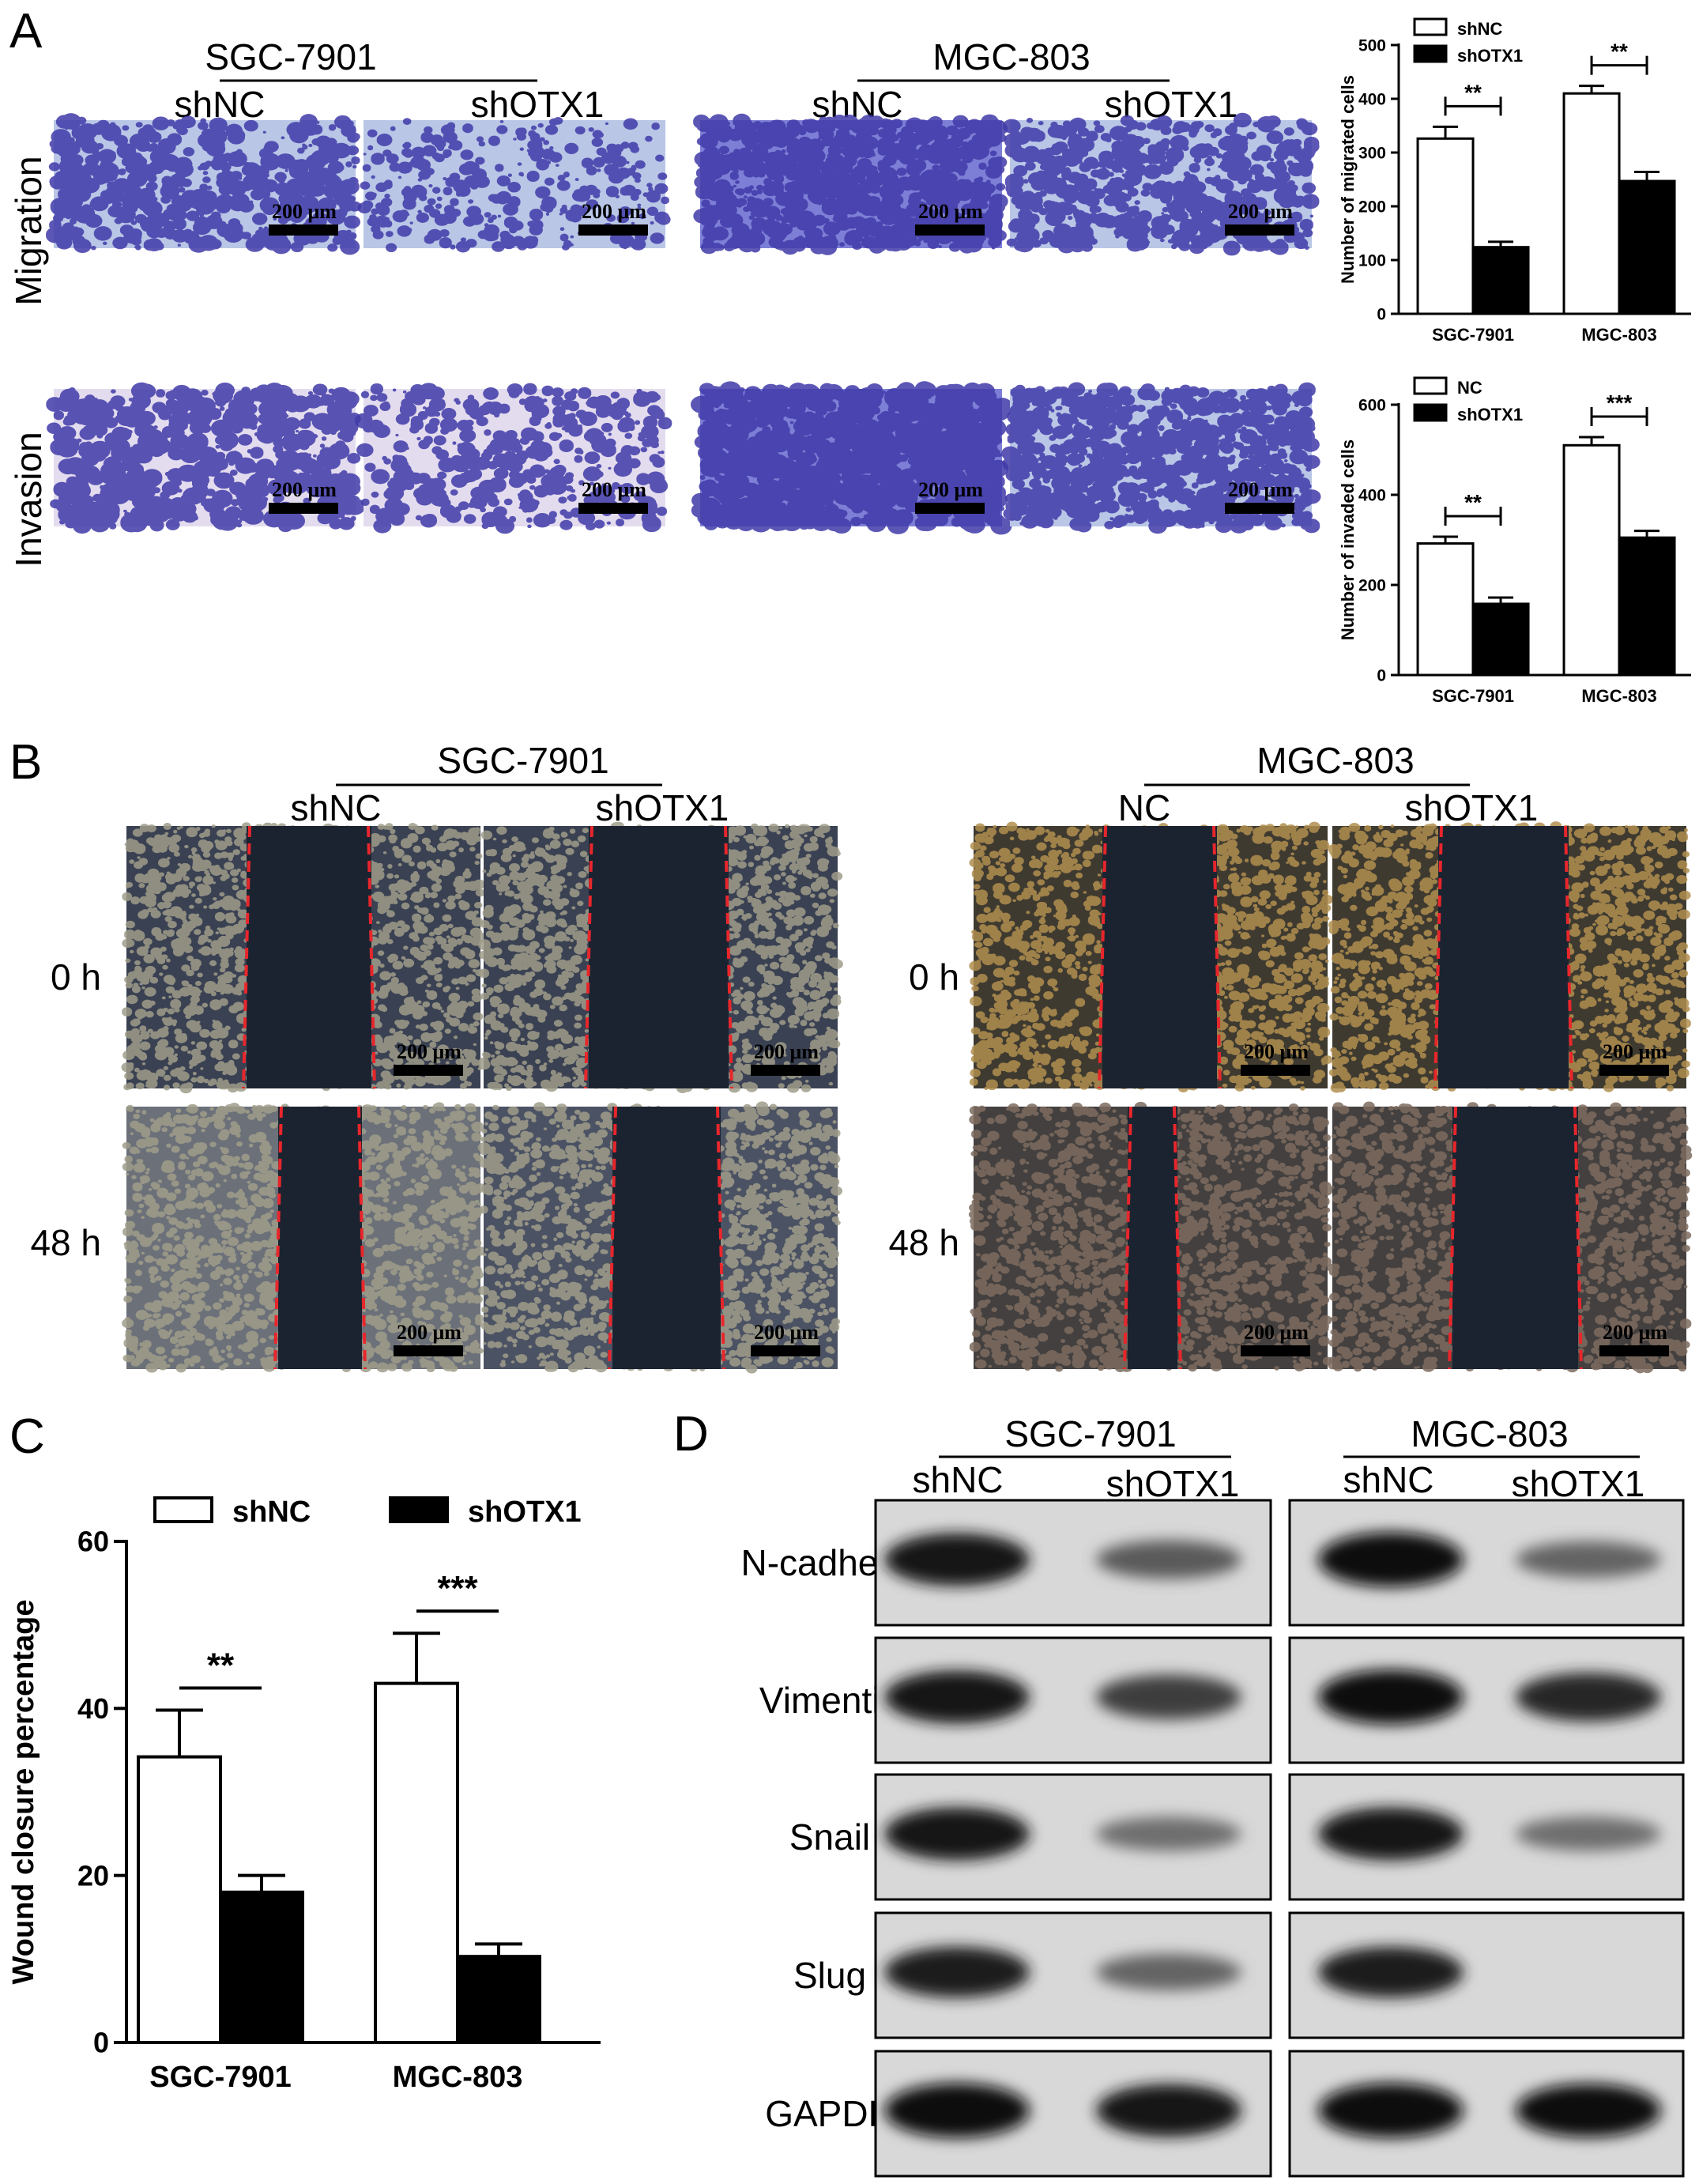 Image resolution: width=1699 pixels, height=2184 pixels. I want to click on y-axis-label: Wound closure percentage, so click(24, 1791).